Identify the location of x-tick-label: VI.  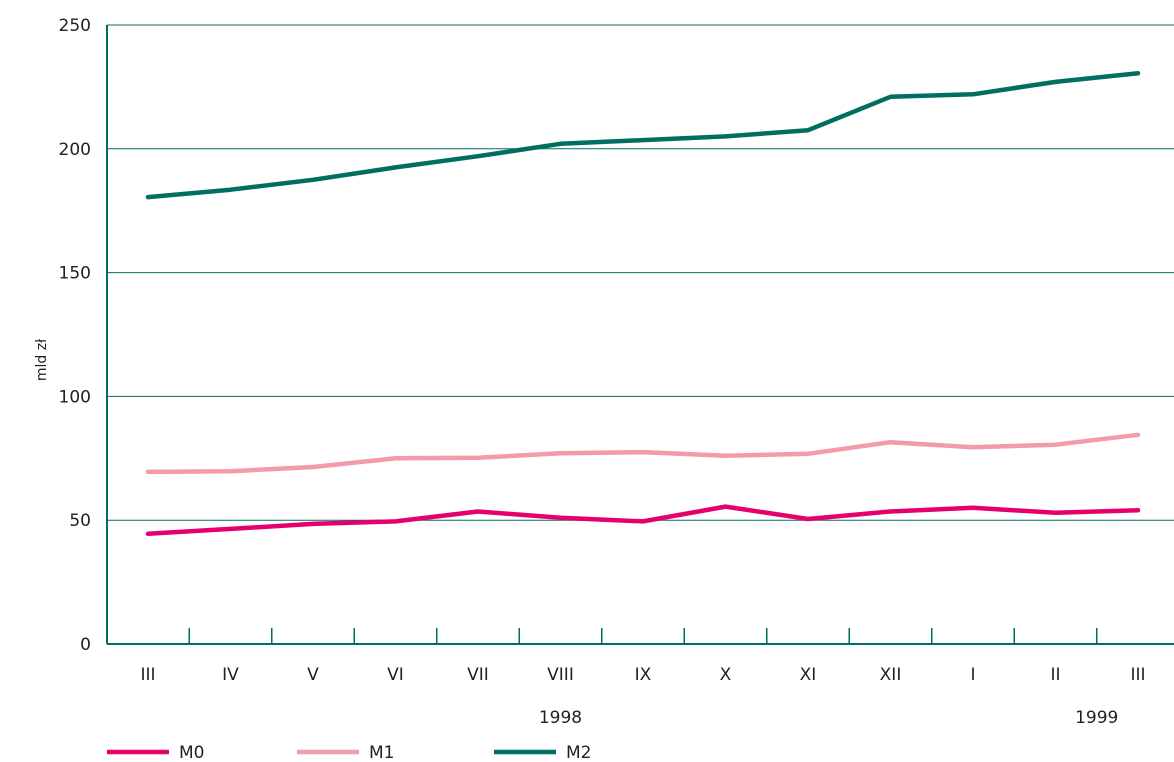
(395, 675).